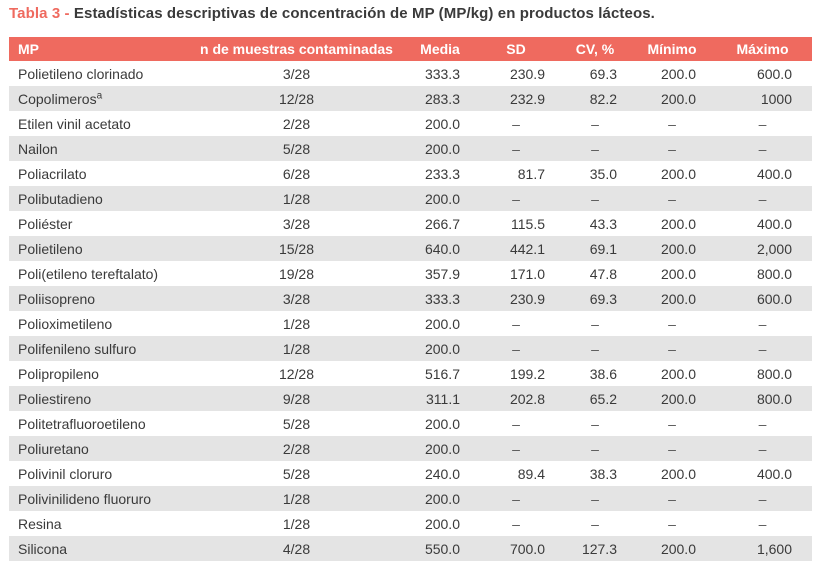  What do you see at coordinates (82, 423) in the screenshot?
I see `cell-mp: Politetrafluoroetileno` at bounding box center [82, 423].